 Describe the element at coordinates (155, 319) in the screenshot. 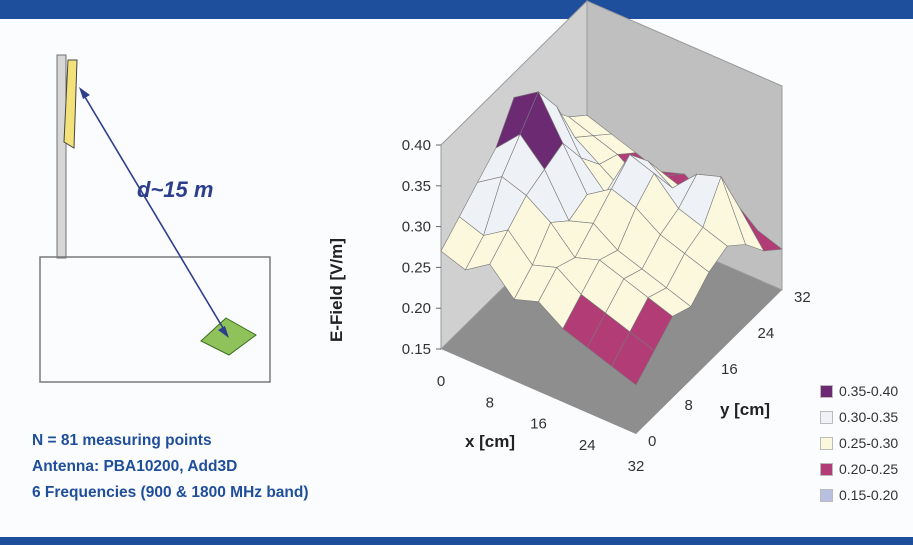

I see `room-outline` at that location.